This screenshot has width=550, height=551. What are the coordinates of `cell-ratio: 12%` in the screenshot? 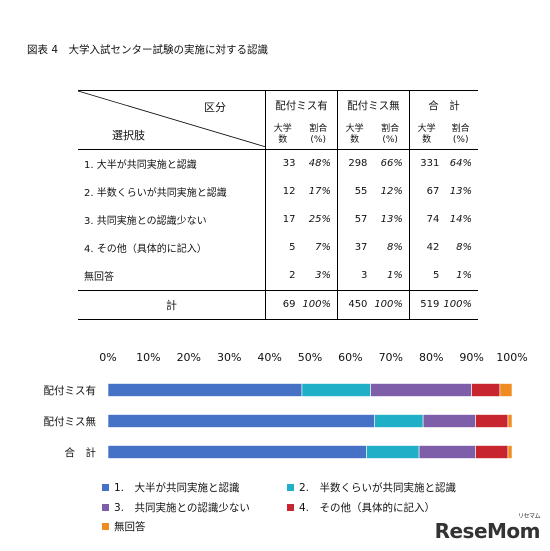 It's located at (391, 191).